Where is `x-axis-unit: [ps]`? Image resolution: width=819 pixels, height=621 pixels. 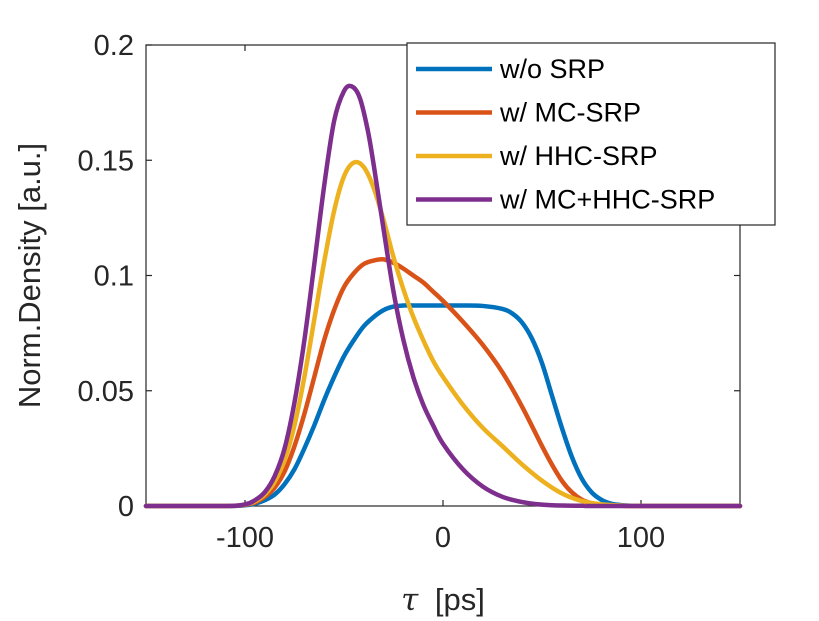 x-axis-unit: [ps] is located at coordinates (460, 599).